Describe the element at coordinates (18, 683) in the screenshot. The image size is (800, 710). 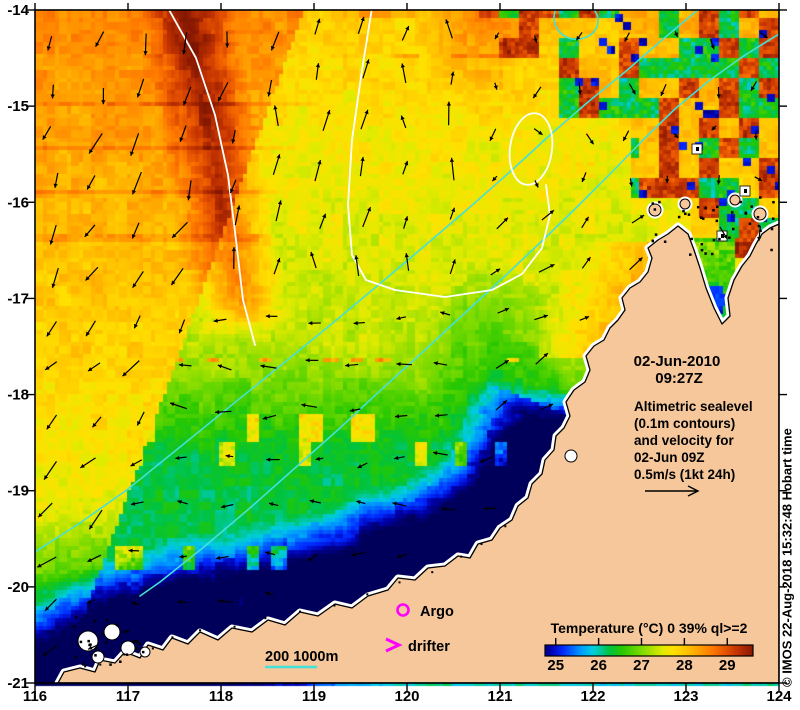
I see `lat-tick-label: -21` at that location.